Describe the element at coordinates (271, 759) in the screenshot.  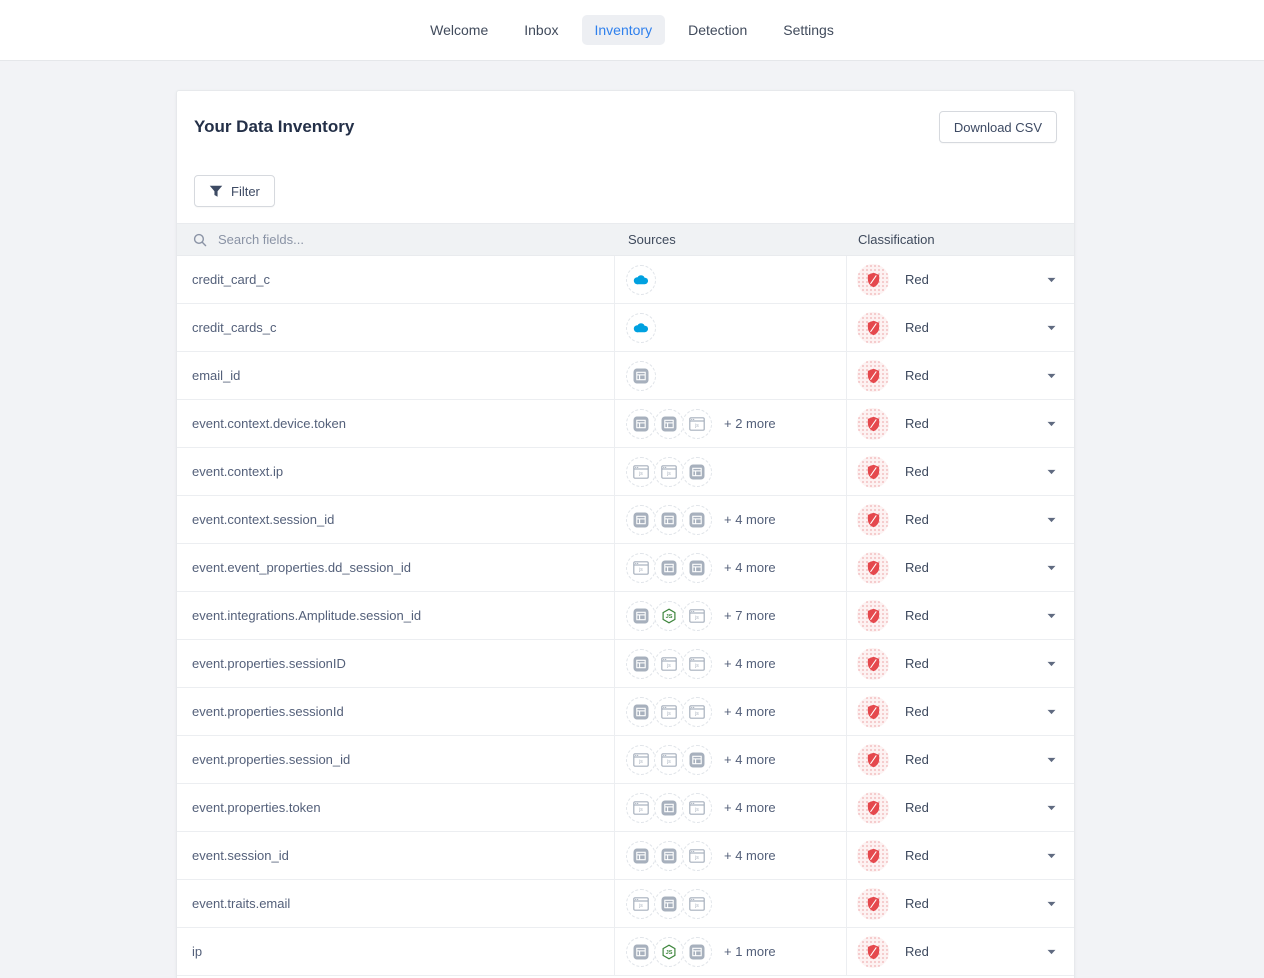
I see `field-name: event.properties.session_id` at that location.